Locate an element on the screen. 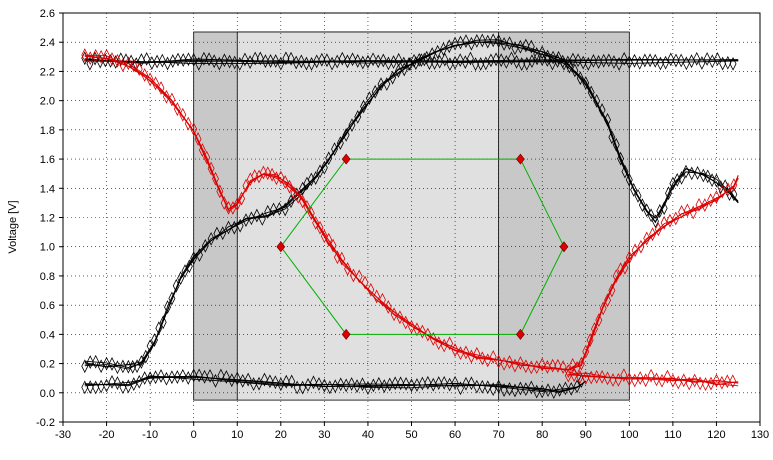 Image resolution: width=773 pixels, height=460 pixels. y-tick-label: 1.0 is located at coordinates (47, 248).